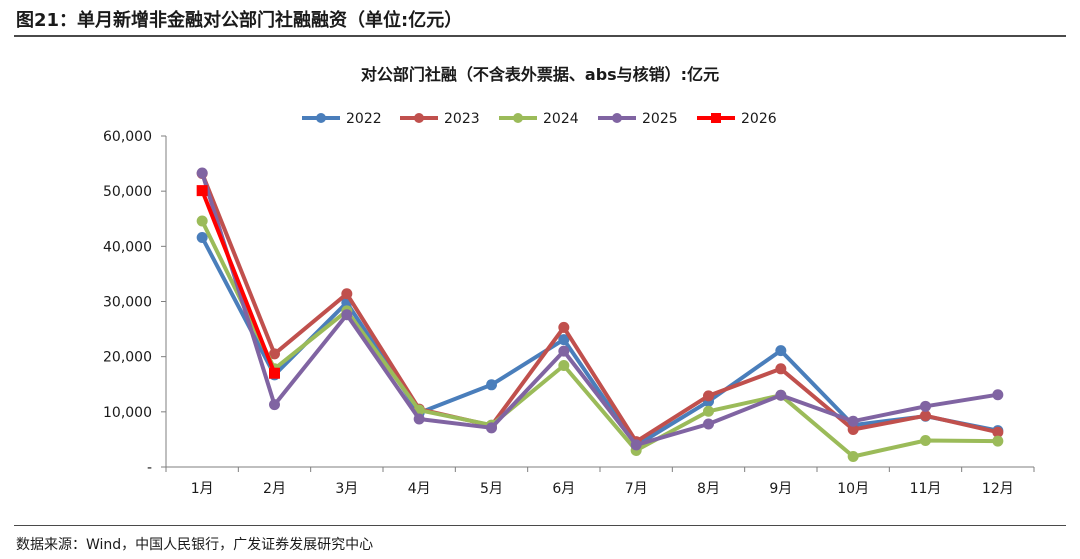 The width and height of the screenshot is (1080, 559). What do you see at coordinates (780, 489) in the screenshot?
I see `x-tick-label: 9月` at bounding box center [780, 489].